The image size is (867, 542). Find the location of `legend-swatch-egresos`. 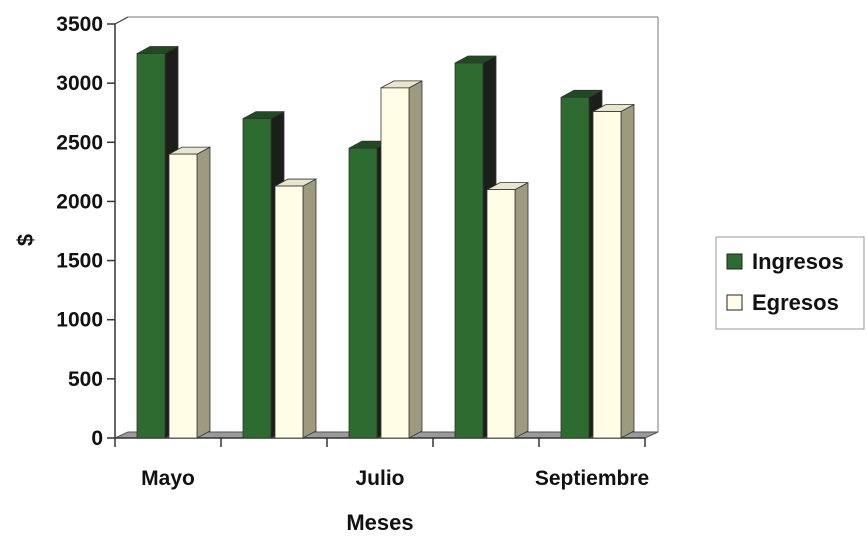

legend-swatch-egresos is located at coordinates (734, 302).